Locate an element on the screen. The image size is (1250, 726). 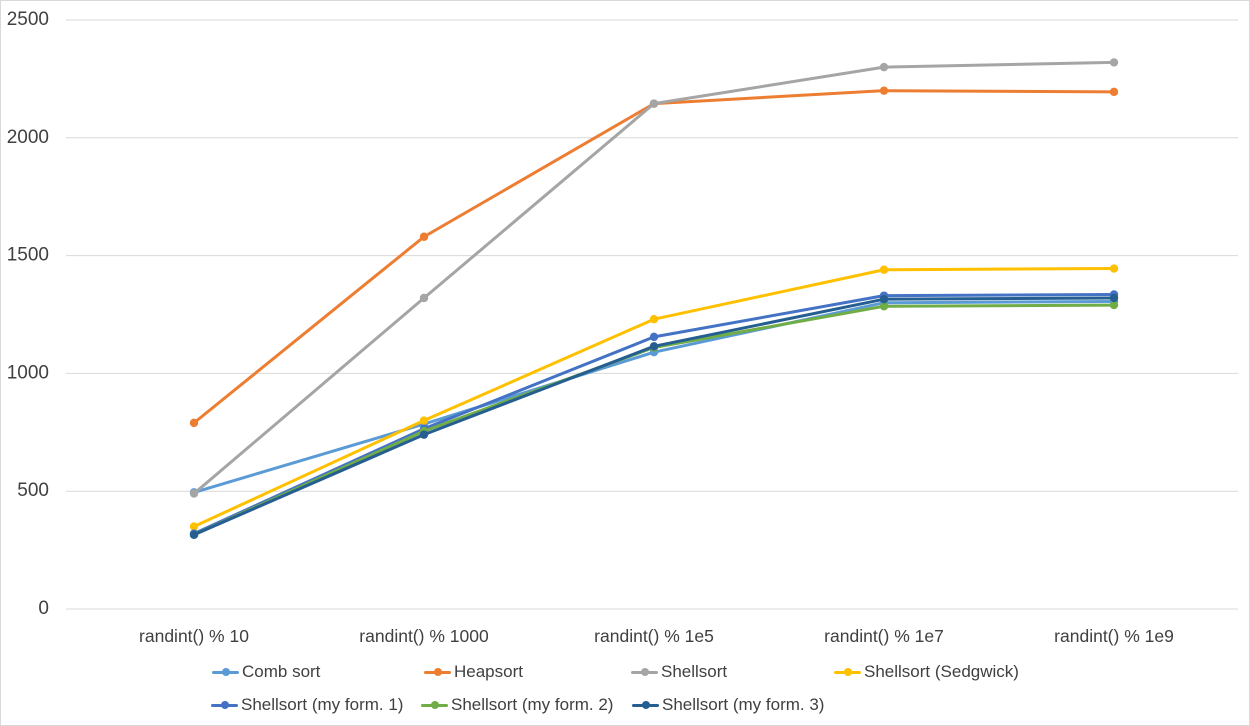
legend-marker-shellsort-sedgwick-icon is located at coordinates (847, 672).